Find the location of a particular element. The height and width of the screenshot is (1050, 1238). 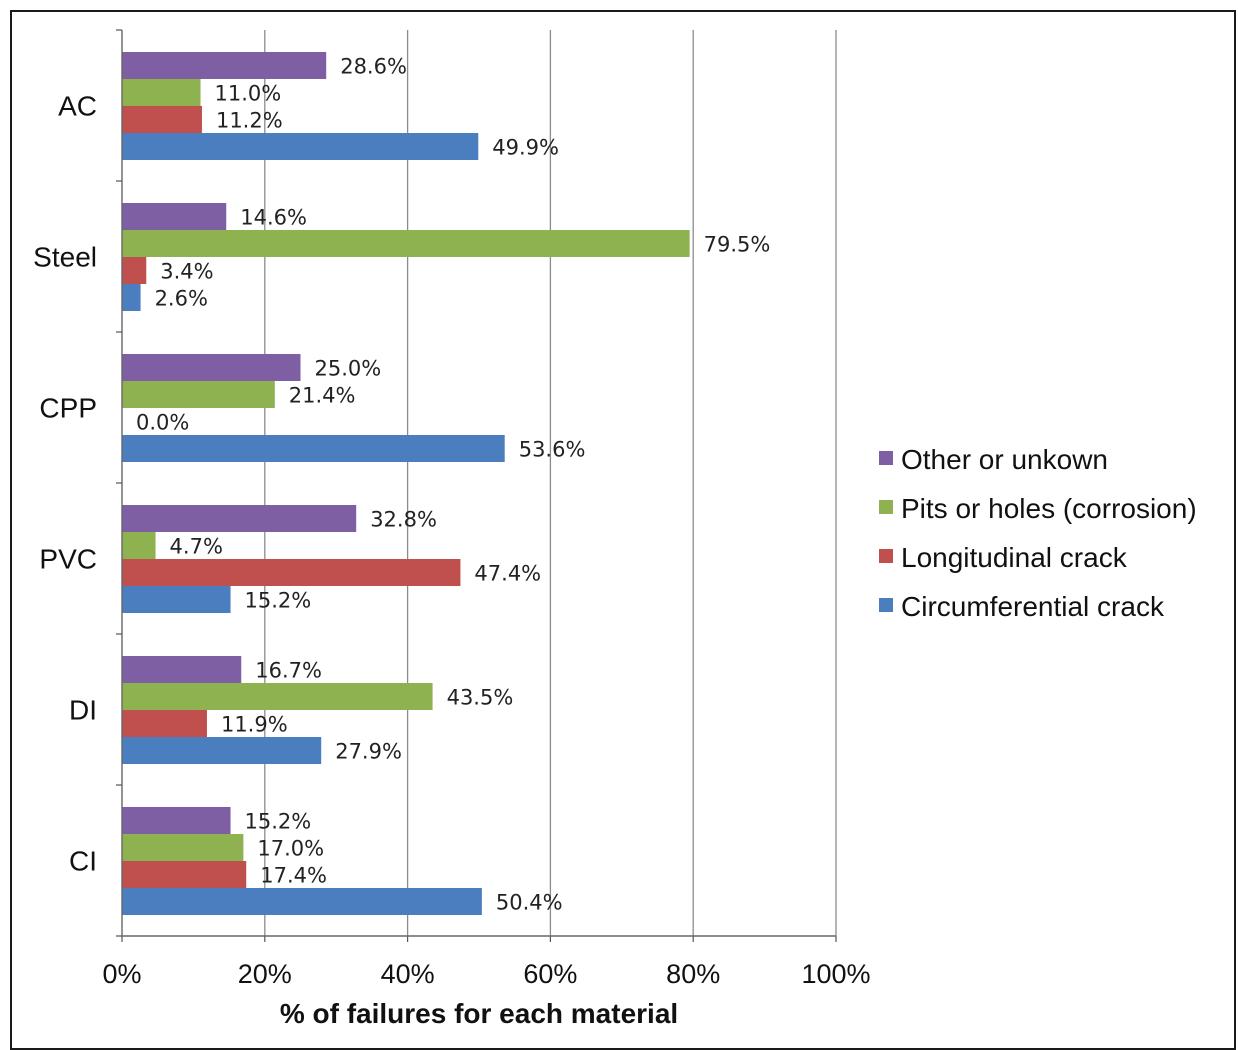

x-axis-title: % of failures for each material is located at coordinates (479, 1013).